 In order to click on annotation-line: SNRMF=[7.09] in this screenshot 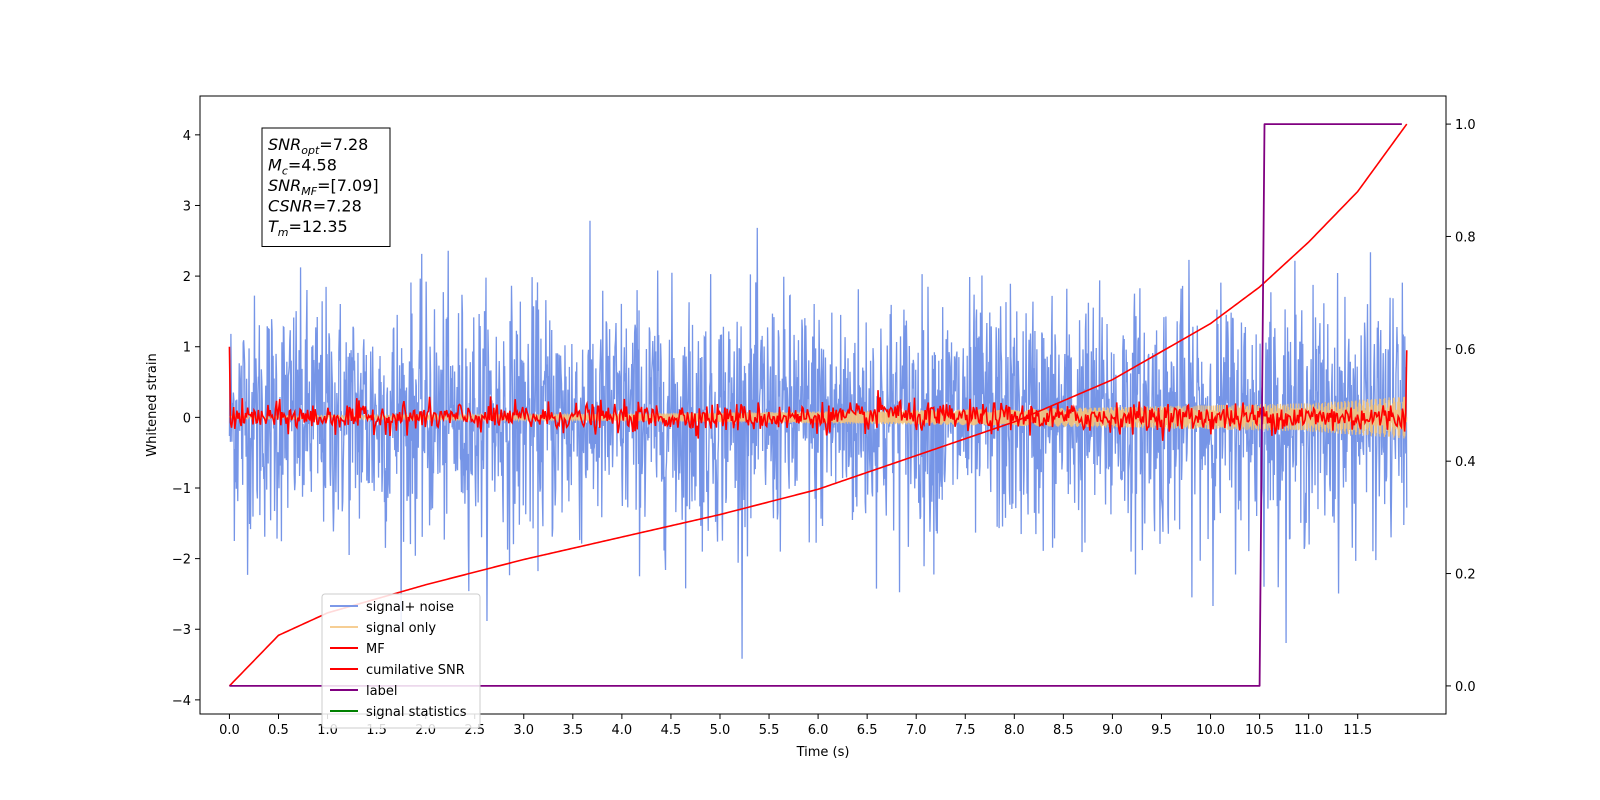, I will do `click(323, 187)`.